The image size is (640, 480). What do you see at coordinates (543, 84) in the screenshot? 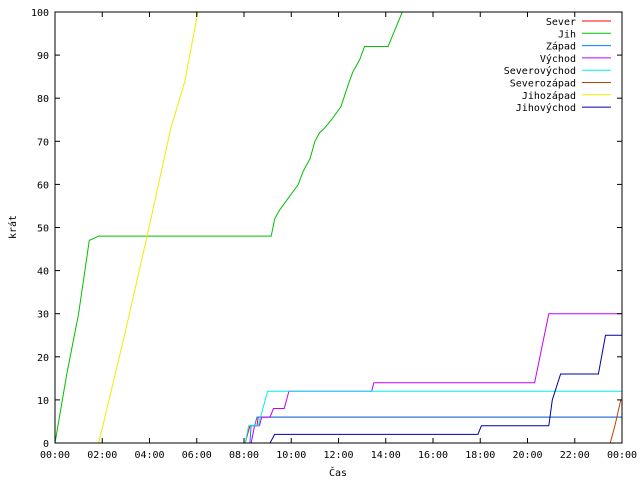
I see `legend-label: Severozápad` at bounding box center [543, 84].